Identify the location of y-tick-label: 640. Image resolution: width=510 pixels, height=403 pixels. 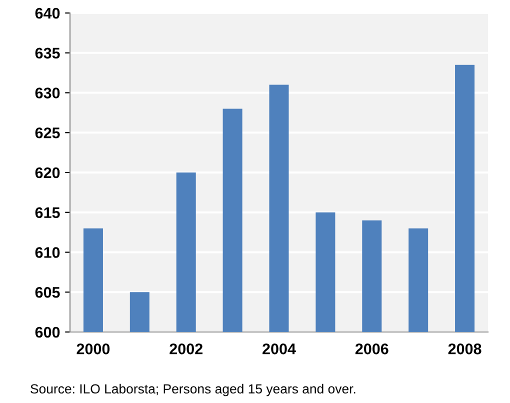
(47, 13).